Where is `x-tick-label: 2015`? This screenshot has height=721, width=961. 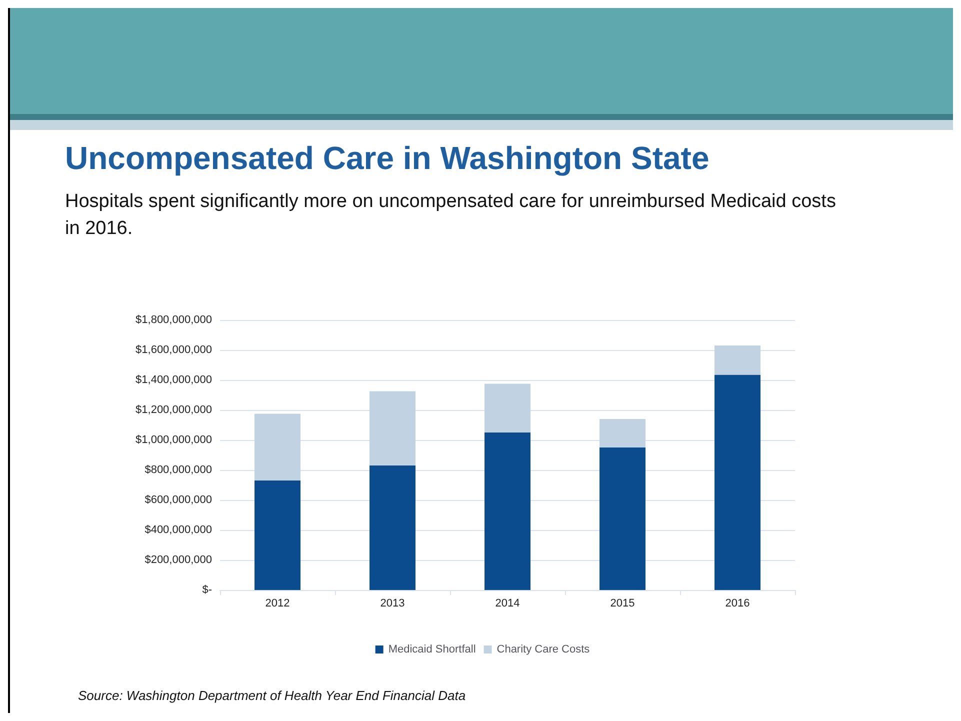
x-tick-label: 2015 is located at coordinates (622, 604).